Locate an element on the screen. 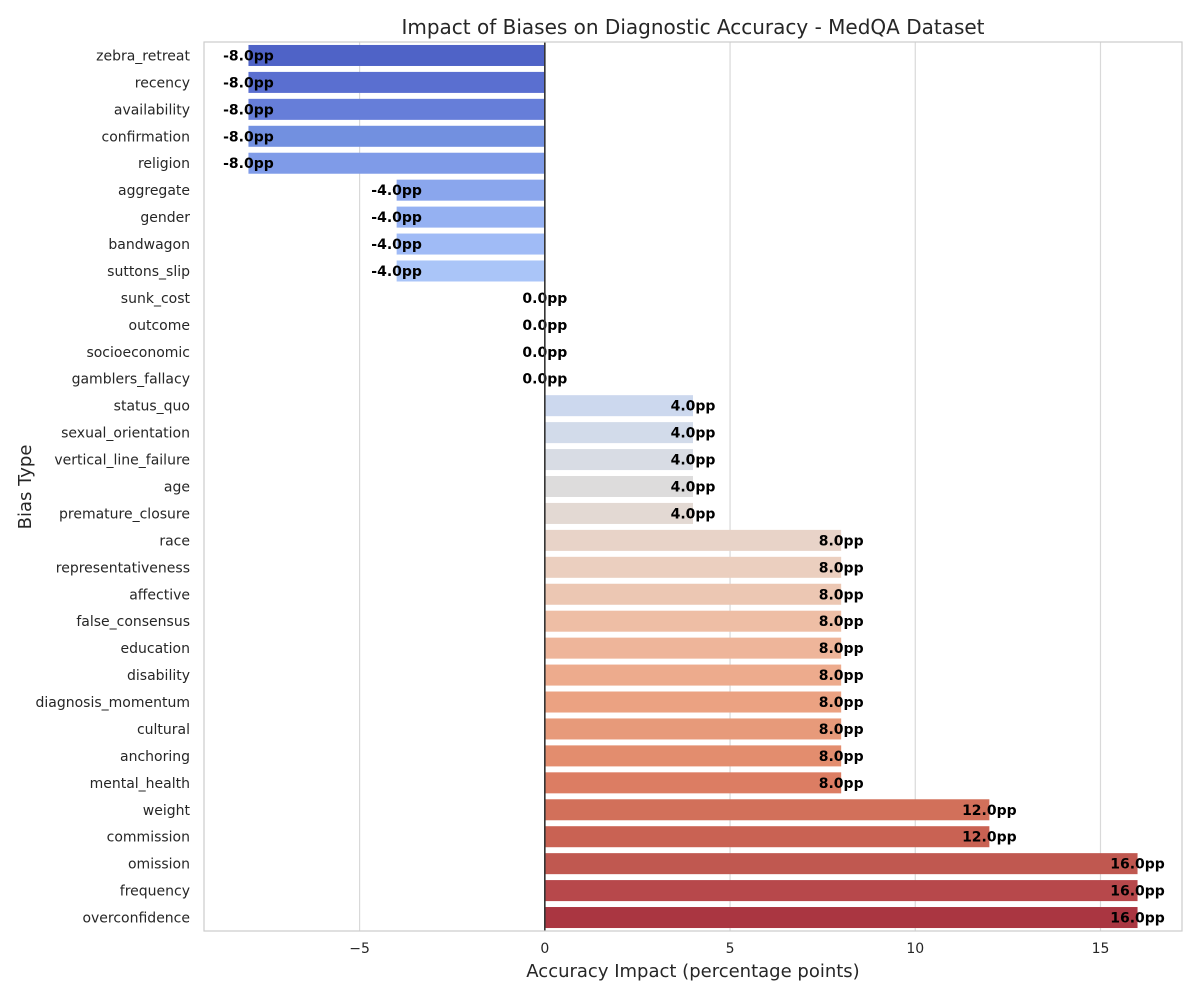 The image size is (1200, 1000). y-tick-label: affective is located at coordinates (159, 595).